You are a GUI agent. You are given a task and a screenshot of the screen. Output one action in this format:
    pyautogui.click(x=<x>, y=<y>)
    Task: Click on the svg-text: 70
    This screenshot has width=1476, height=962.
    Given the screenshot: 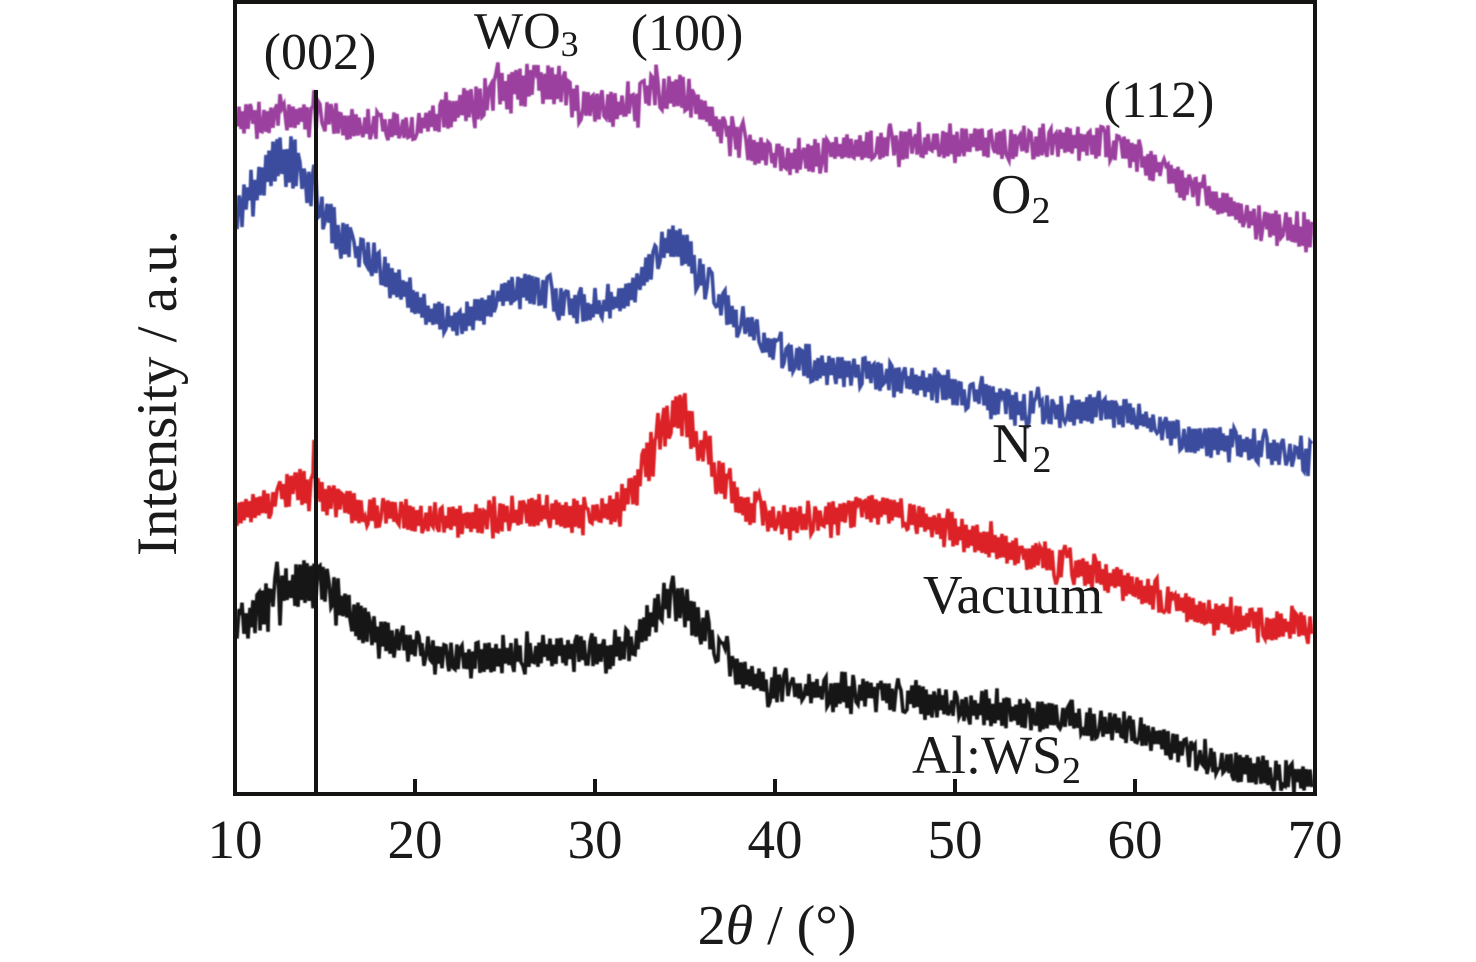 What is the action you would take?
    pyautogui.click(x=1315, y=839)
    